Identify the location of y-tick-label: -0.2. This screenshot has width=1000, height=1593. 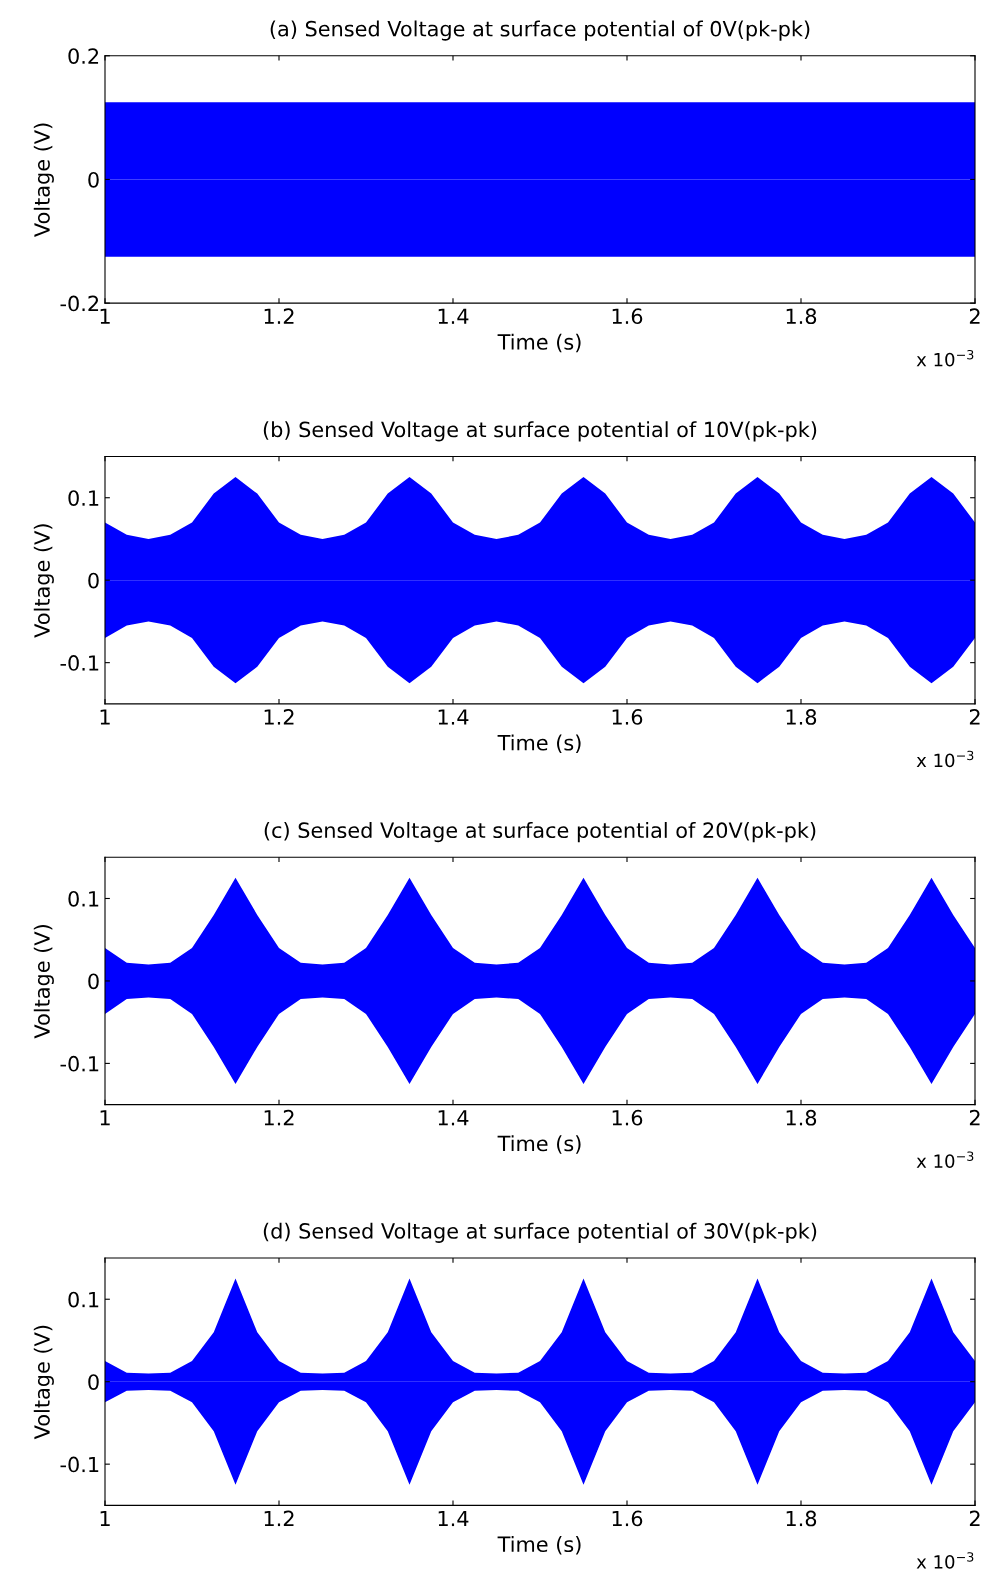
(79, 303).